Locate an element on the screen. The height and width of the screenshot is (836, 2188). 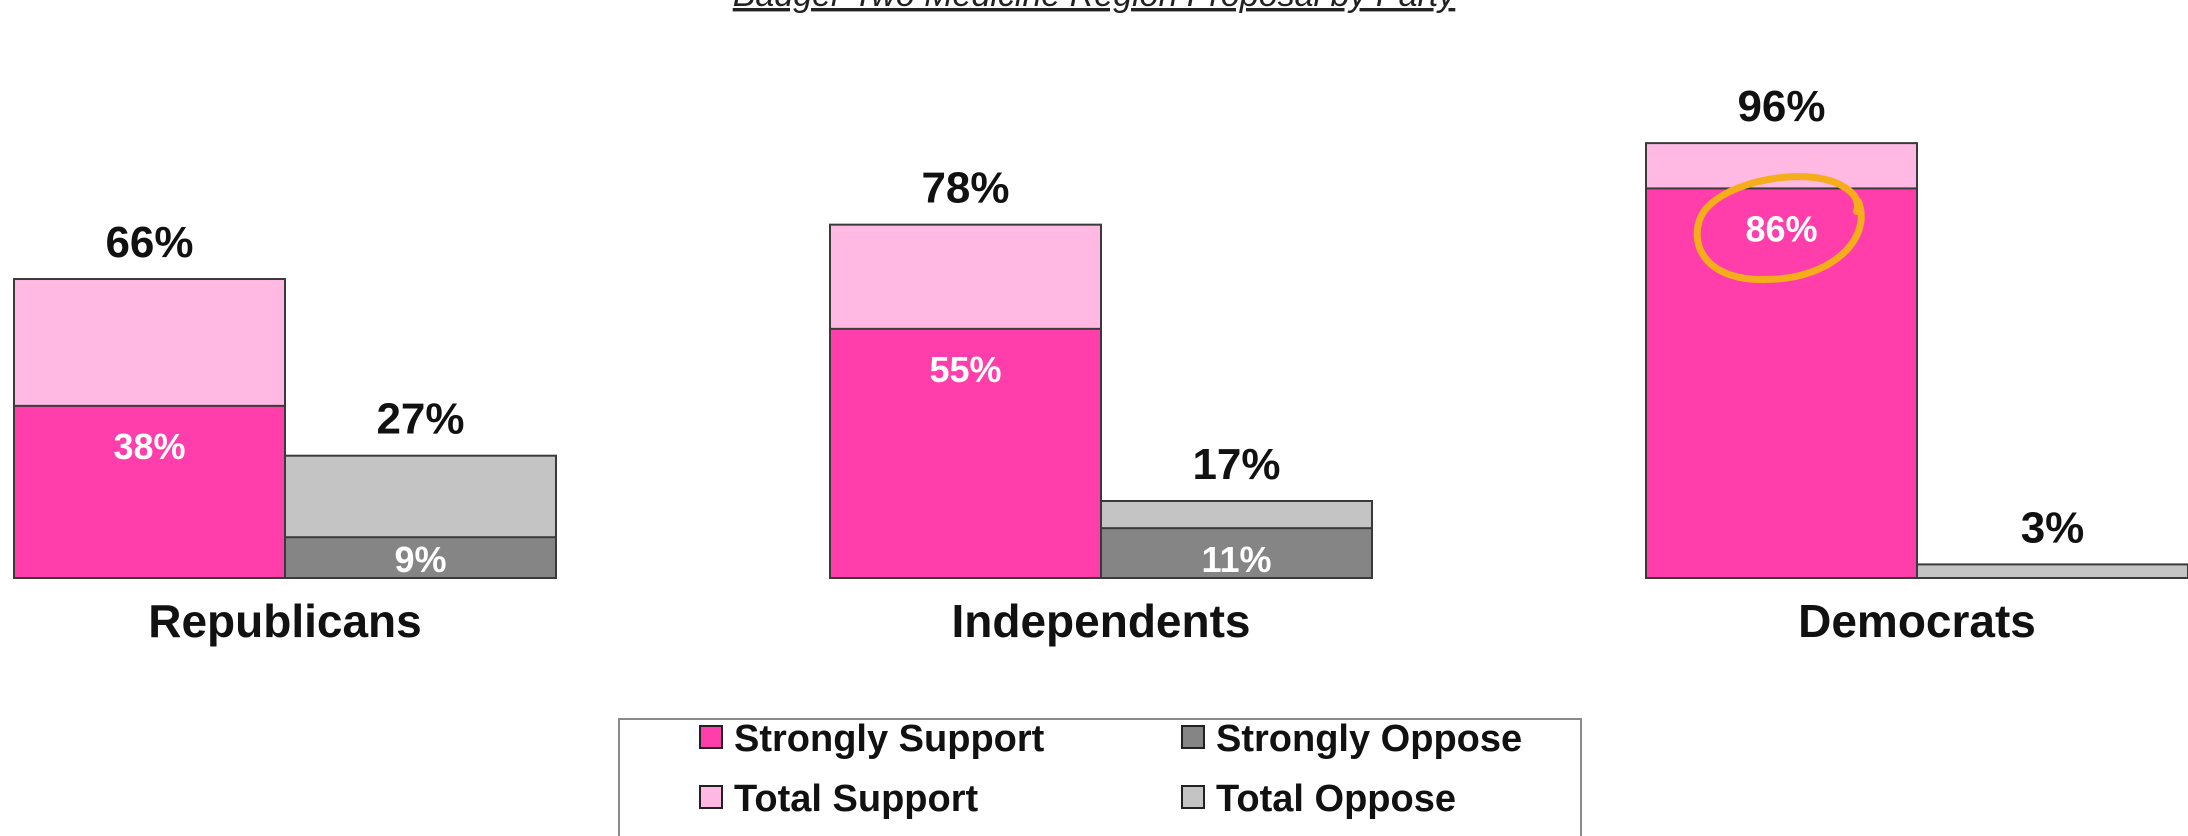
highlight-circle is located at coordinates (1779, 228).